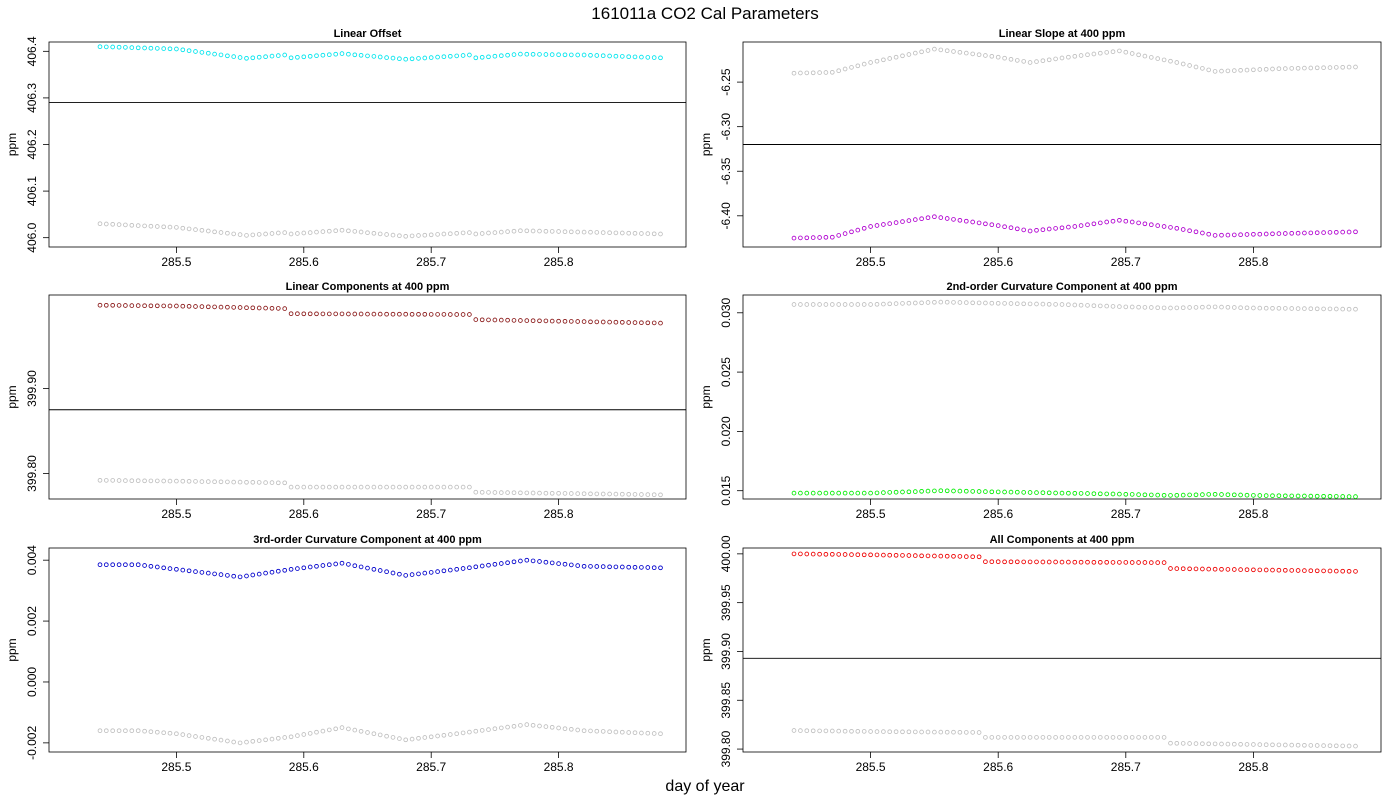 This screenshot has width=1400, height=800. Describe the element at coordinates (1126, 514) in the screenshot. I see `x-tick-label: 285.7` at that location.